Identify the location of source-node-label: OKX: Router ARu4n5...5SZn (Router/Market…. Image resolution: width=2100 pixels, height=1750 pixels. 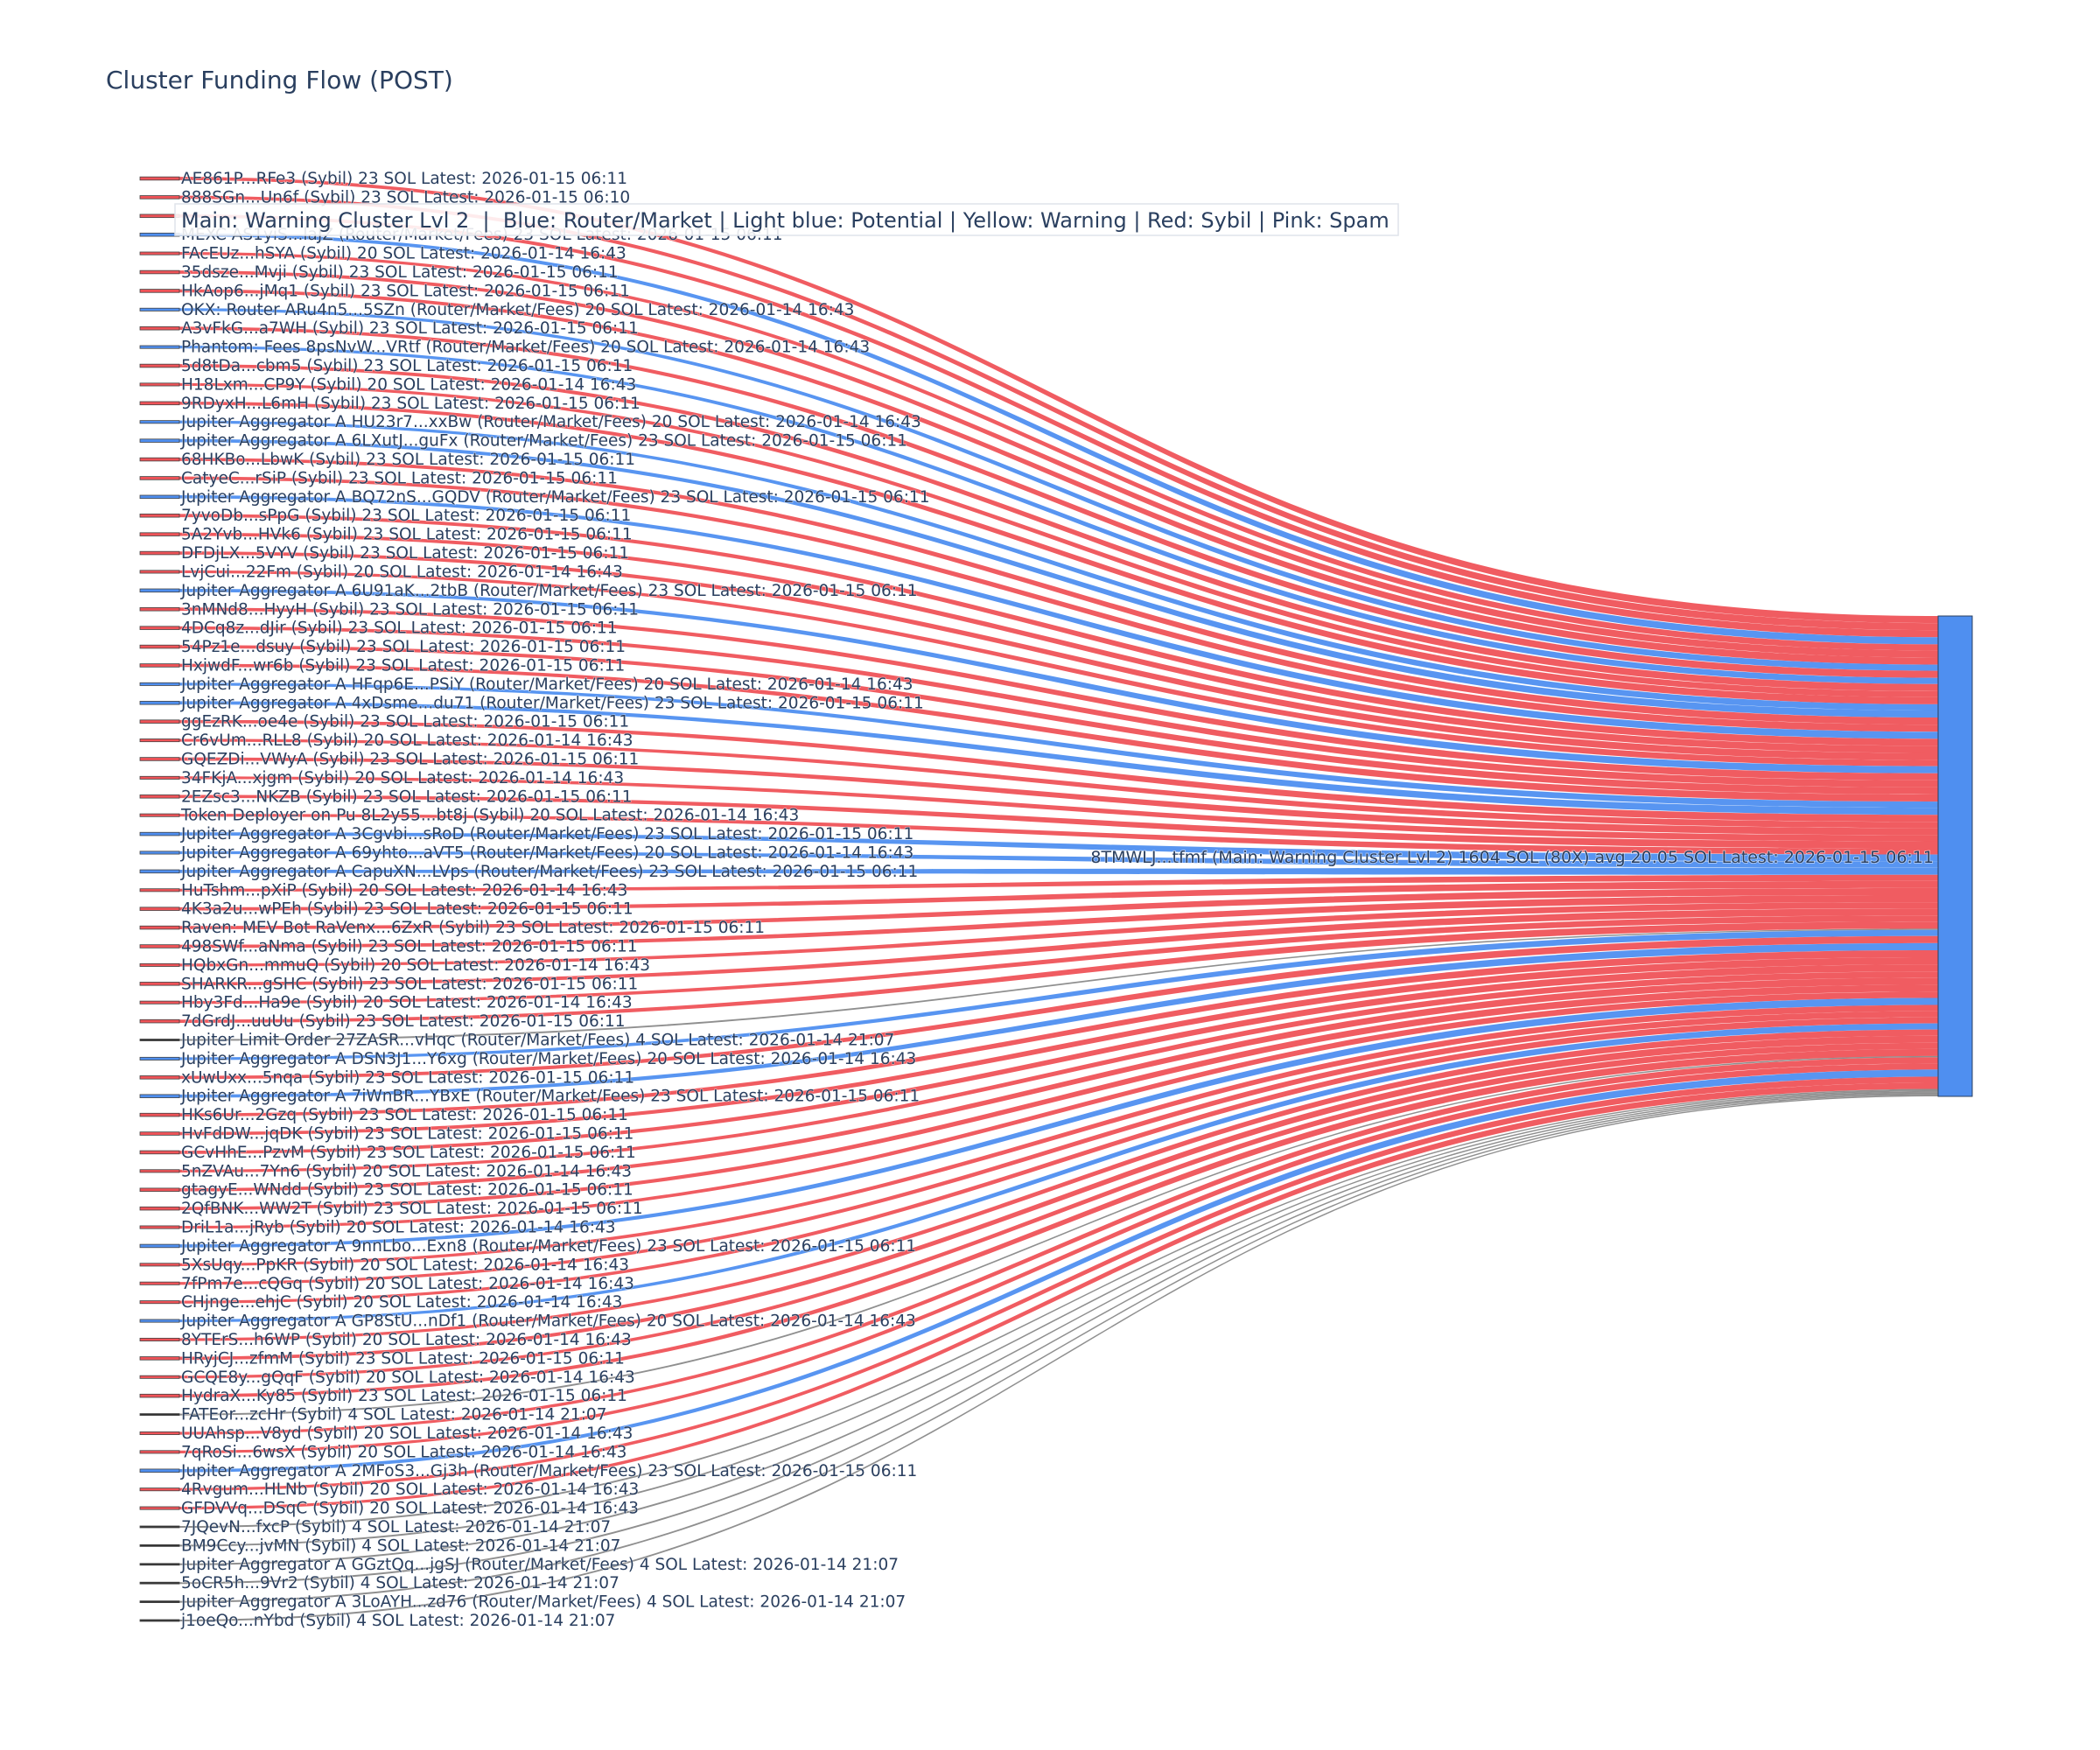
(517, 310).